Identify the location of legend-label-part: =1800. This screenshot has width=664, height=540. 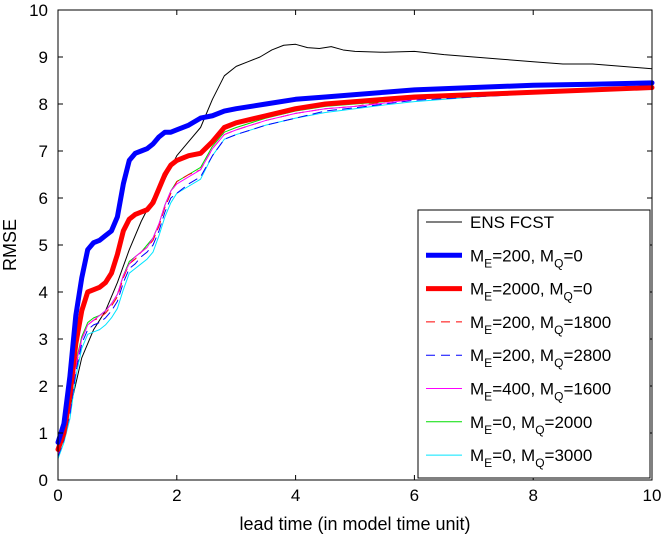
(587, 322).